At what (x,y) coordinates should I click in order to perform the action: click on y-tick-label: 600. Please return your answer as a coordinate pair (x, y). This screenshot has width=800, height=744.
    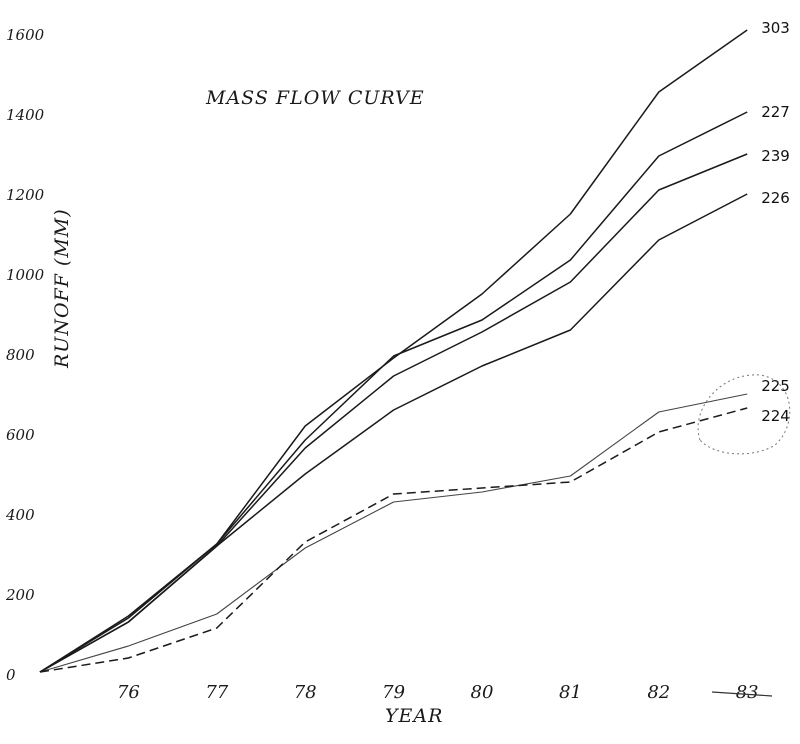
    Looking at the image, I should click on (20, 435).